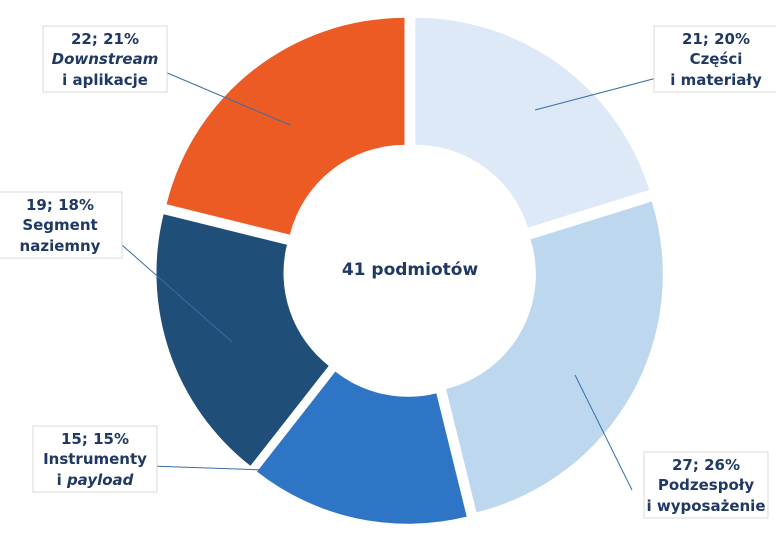 The width and height of the screenshot is (776, 533). I want to click on category-label: i materiały, so click(716, 80).